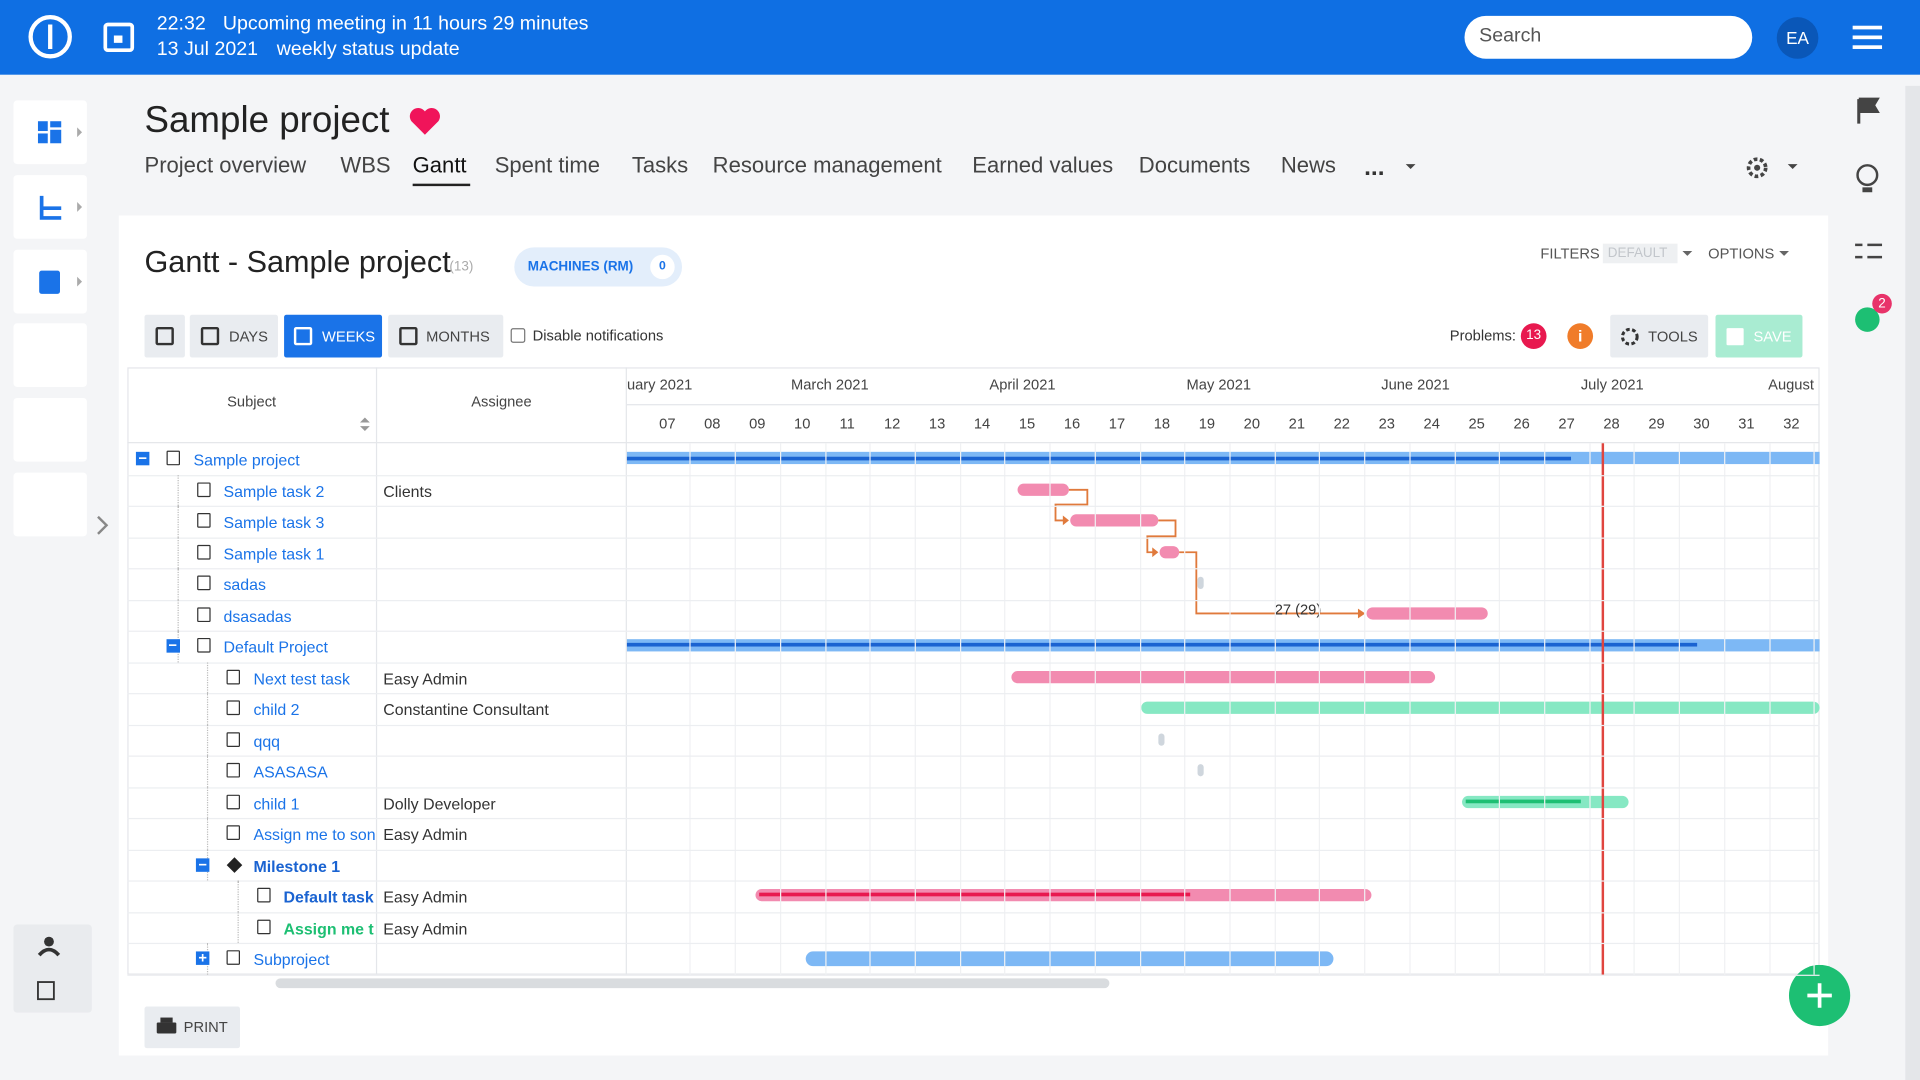 This screenshot has width=1920, height=1080. Describe the element at coordinates (248, 336) in the screenshot. I see `button-label: DAYS` at that location.